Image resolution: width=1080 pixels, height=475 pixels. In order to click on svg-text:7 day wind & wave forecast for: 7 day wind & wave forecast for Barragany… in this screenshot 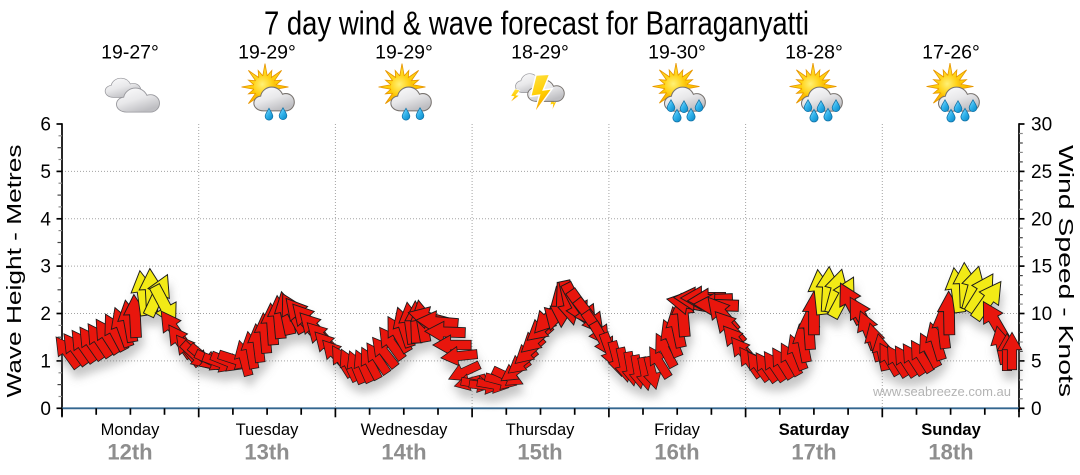, I will do `click(536, 23)`.